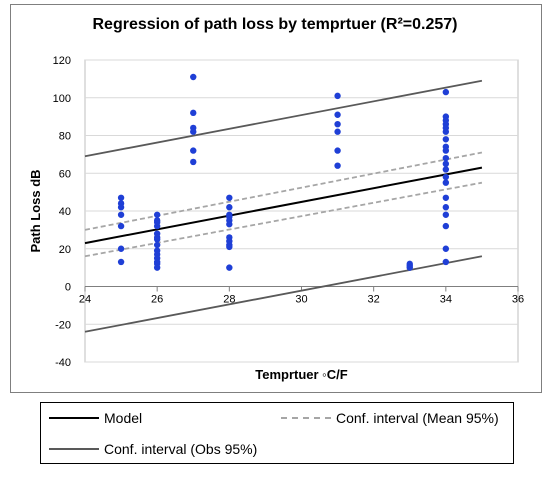 The height and width of the screenshot is (480, 550). What do you see at coordinates (283, 220) in the screenshot?
I see `mean-ci-lower-line` at bounding box center [283, 220].